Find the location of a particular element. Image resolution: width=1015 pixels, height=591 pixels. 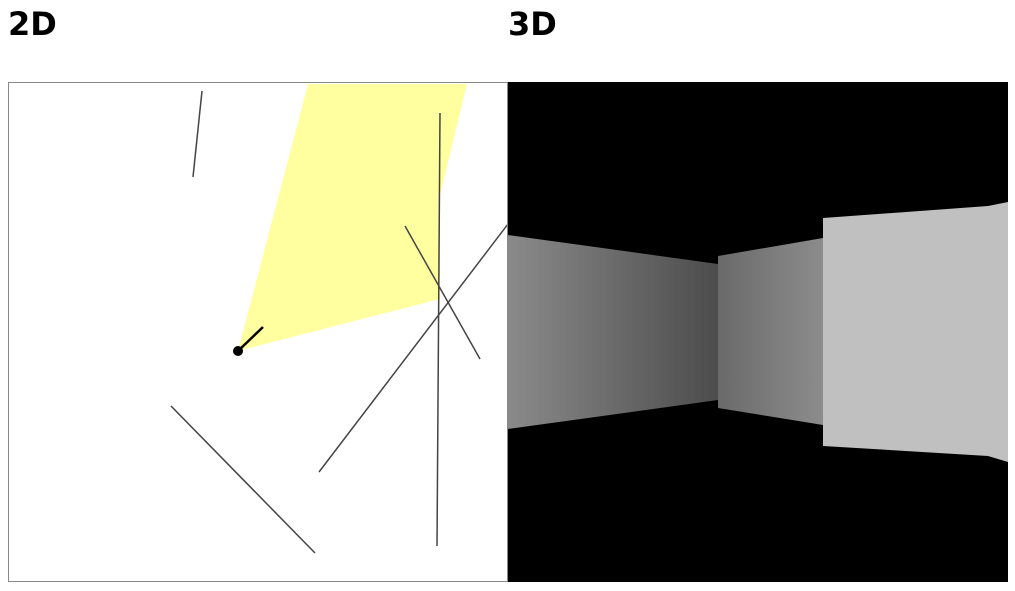

heading-2d: 2D is located at coordinates (32, 24).